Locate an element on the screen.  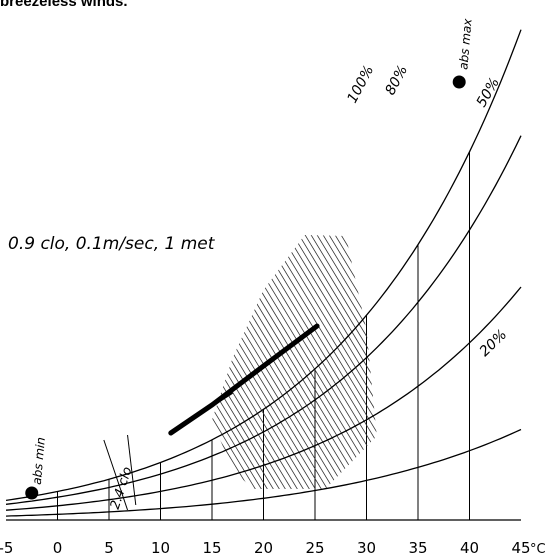
x-tick--5: -5 is located at coordinates (6, 547).